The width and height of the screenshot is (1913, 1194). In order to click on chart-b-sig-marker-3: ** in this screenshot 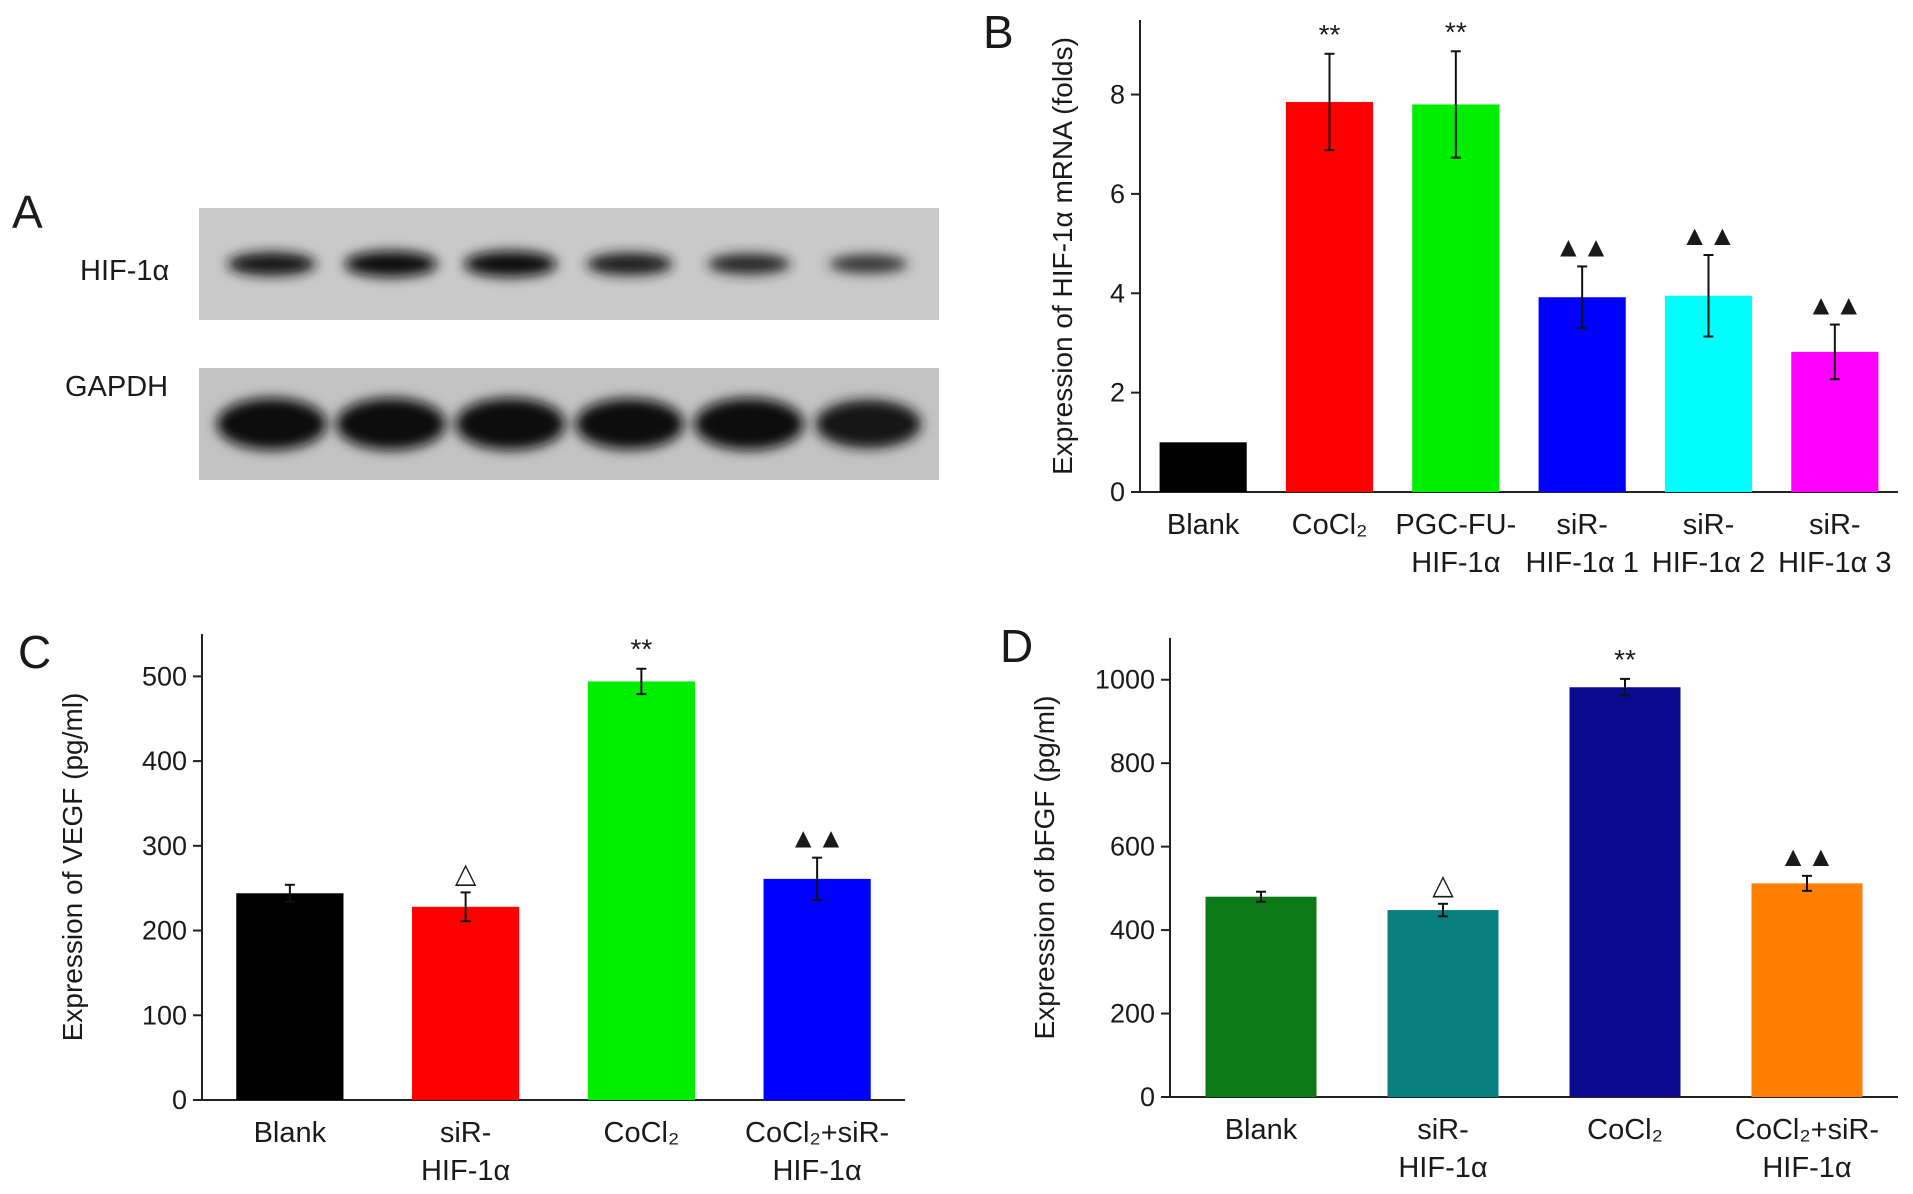, I will do `click(1456, 31)`.